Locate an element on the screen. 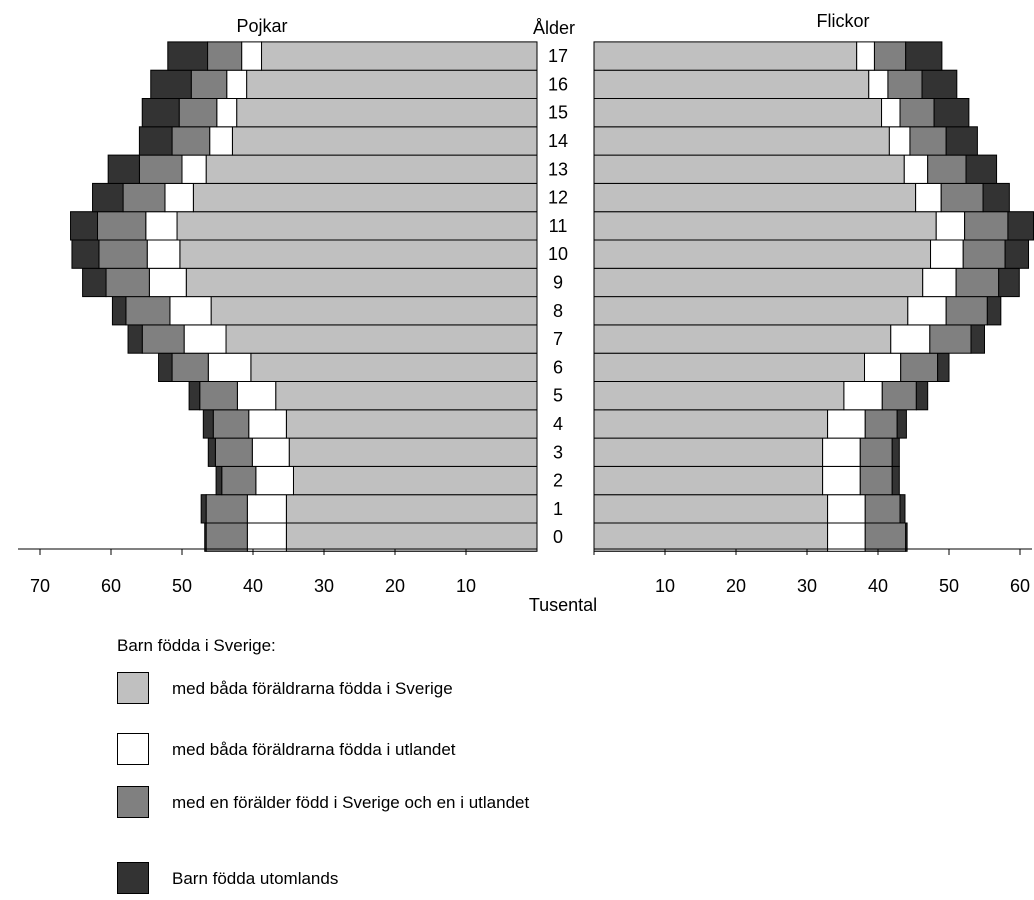  bar-girls-age-14-born-sweden-both-parents-sweden is located at coordinates (741, 141).